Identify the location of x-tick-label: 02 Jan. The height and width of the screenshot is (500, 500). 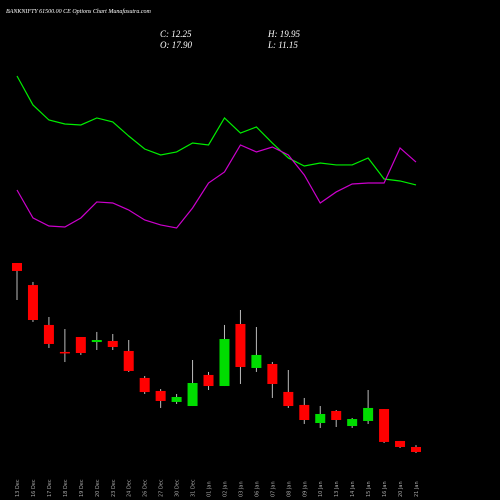
(225, 489).